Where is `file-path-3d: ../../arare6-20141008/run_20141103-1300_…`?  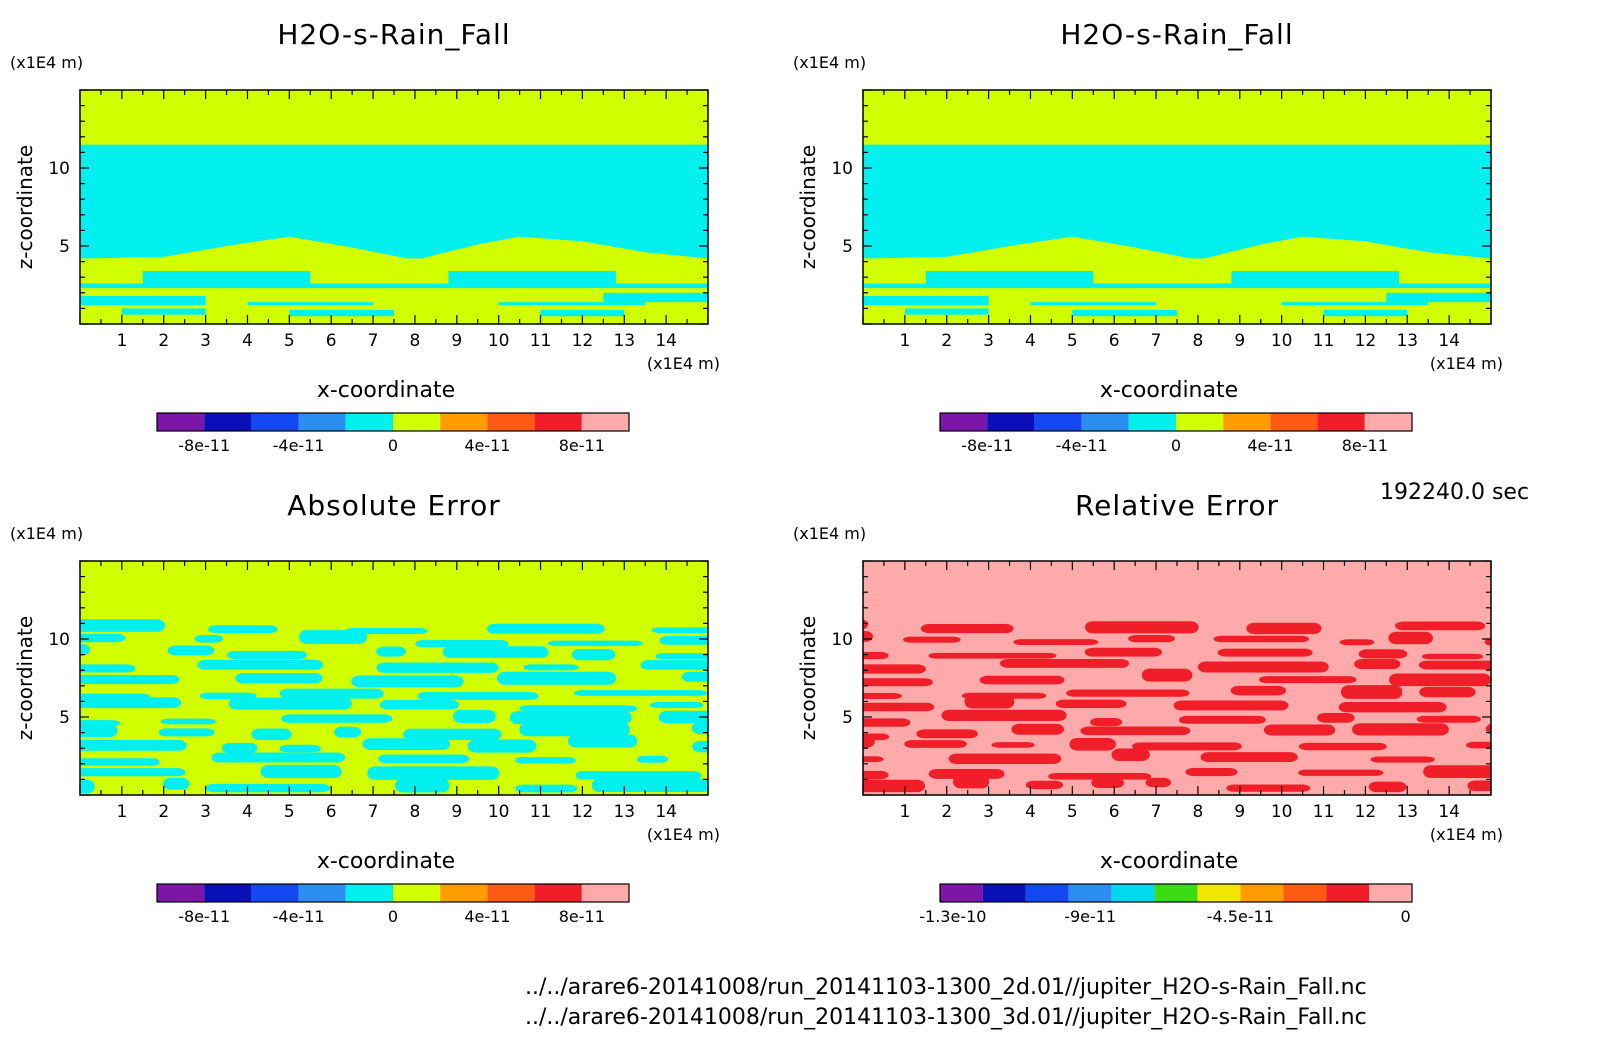
file-path-3d: ../../arare6-20141008/run_20141103-1300_… is located at coordinates (946, 1017).